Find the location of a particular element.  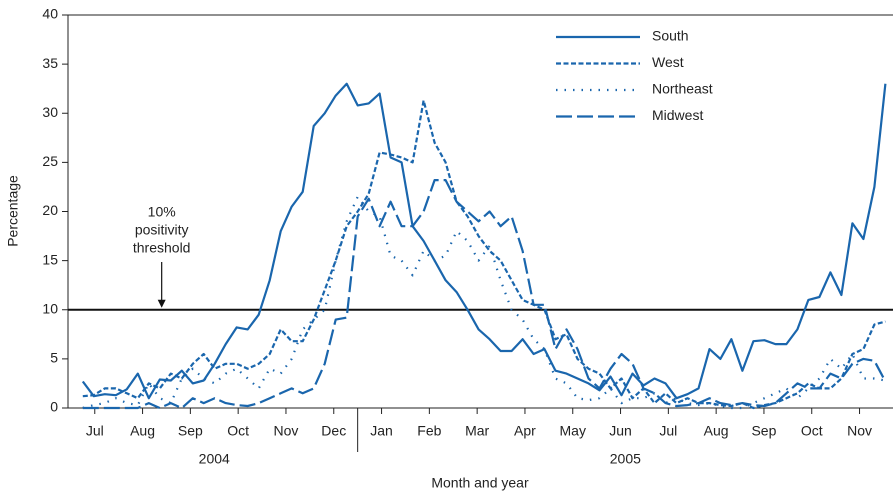

y-tick-label: 40 is located at coordinates (50, 14).